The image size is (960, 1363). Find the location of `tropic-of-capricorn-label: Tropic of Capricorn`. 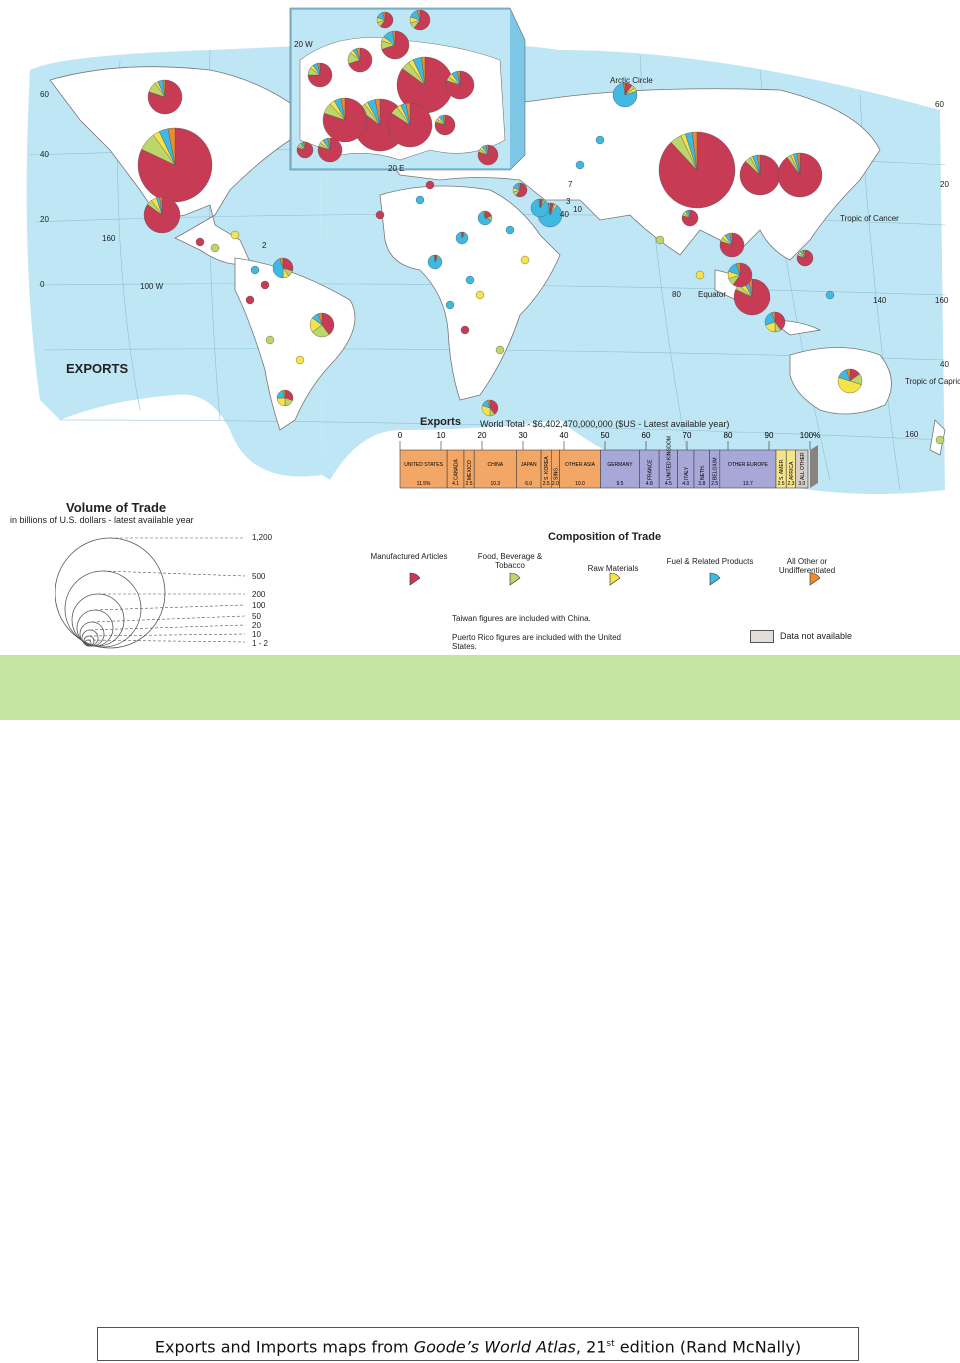

tropic-of-capricorn-label: Tropic of Capricorn is located at coordinates (932, 381).